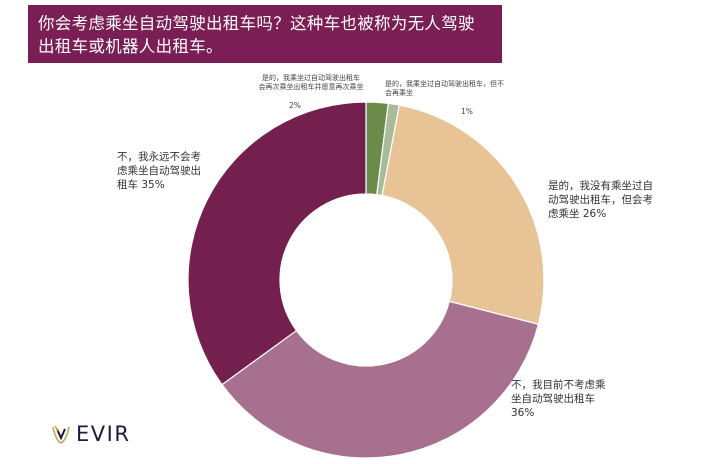 This screenshot has height=464, width=720. What do you see at coordinates (265, 34) in the screenshot?
I see `title-bar: 你会考虑乘坐自动驾驶出租车吗？这种车也被称为无人驾驶 出租车或机器人出租车。` at bounding box center [265, 34].